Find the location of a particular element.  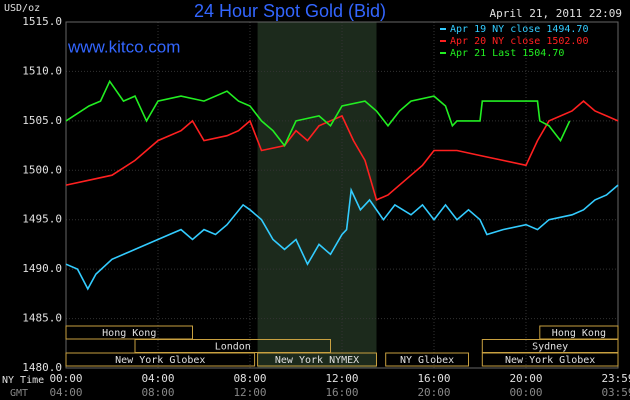

legend-label: Apr 20 NY close 1502.00 is located at coordinates (519, 41).